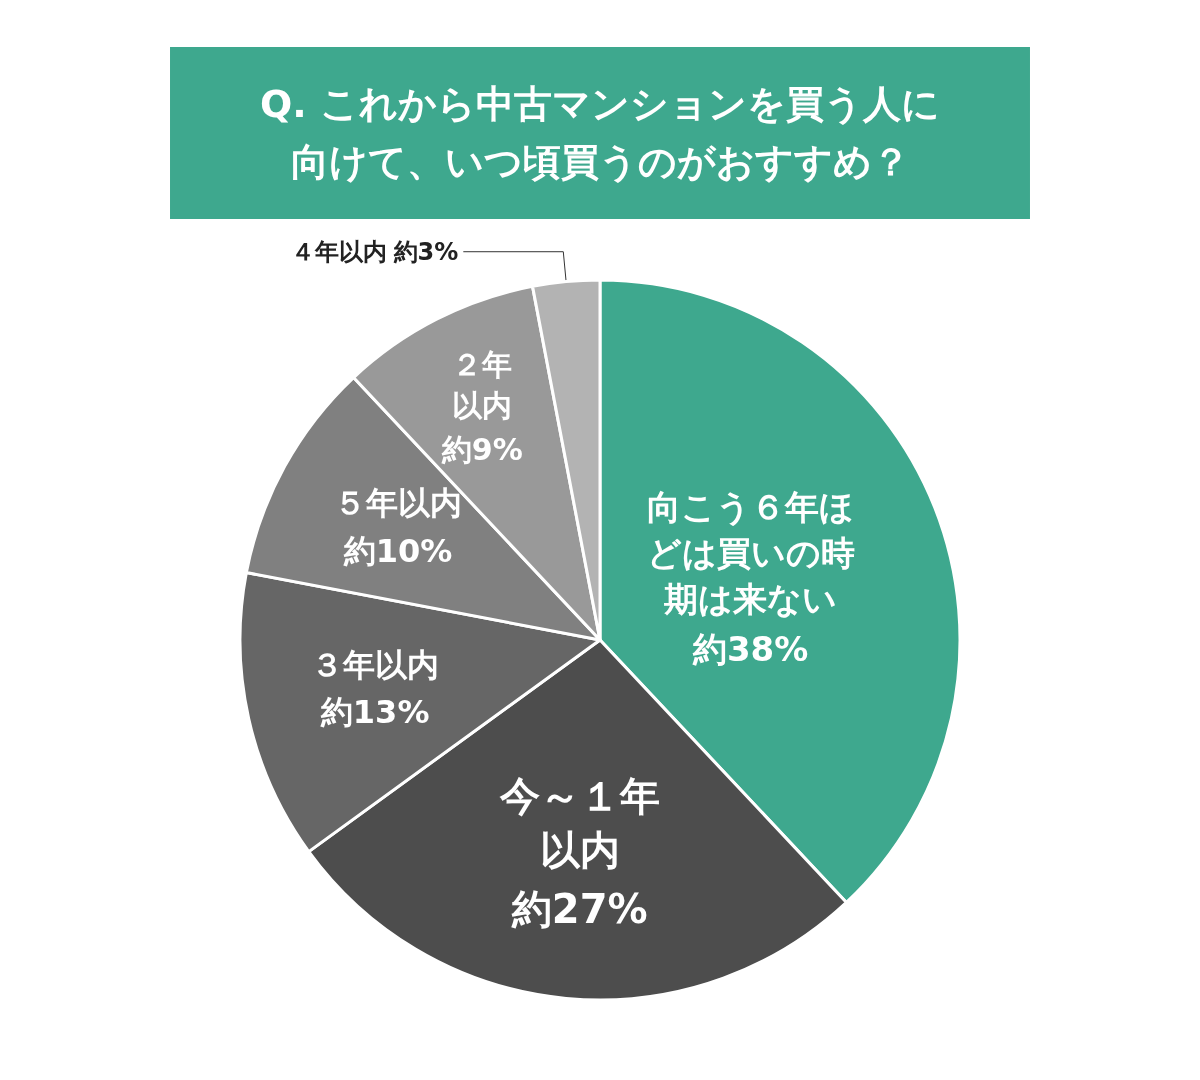 The width and height of the screenshot is (1200, 1080). Describe the element at coordinates (482, 385) in the screenshot. I see `slice-label: ２年以内` at that location.